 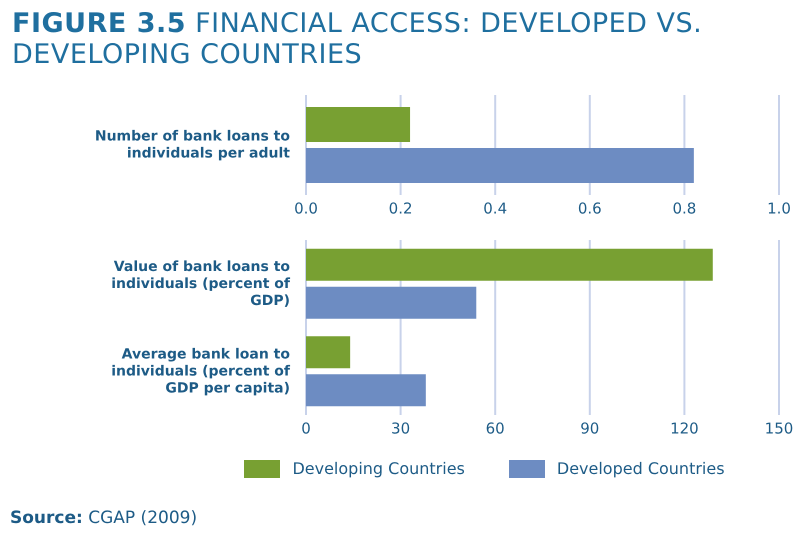 I want to click on x-tick-label: 30, so click(x=400, y=429).